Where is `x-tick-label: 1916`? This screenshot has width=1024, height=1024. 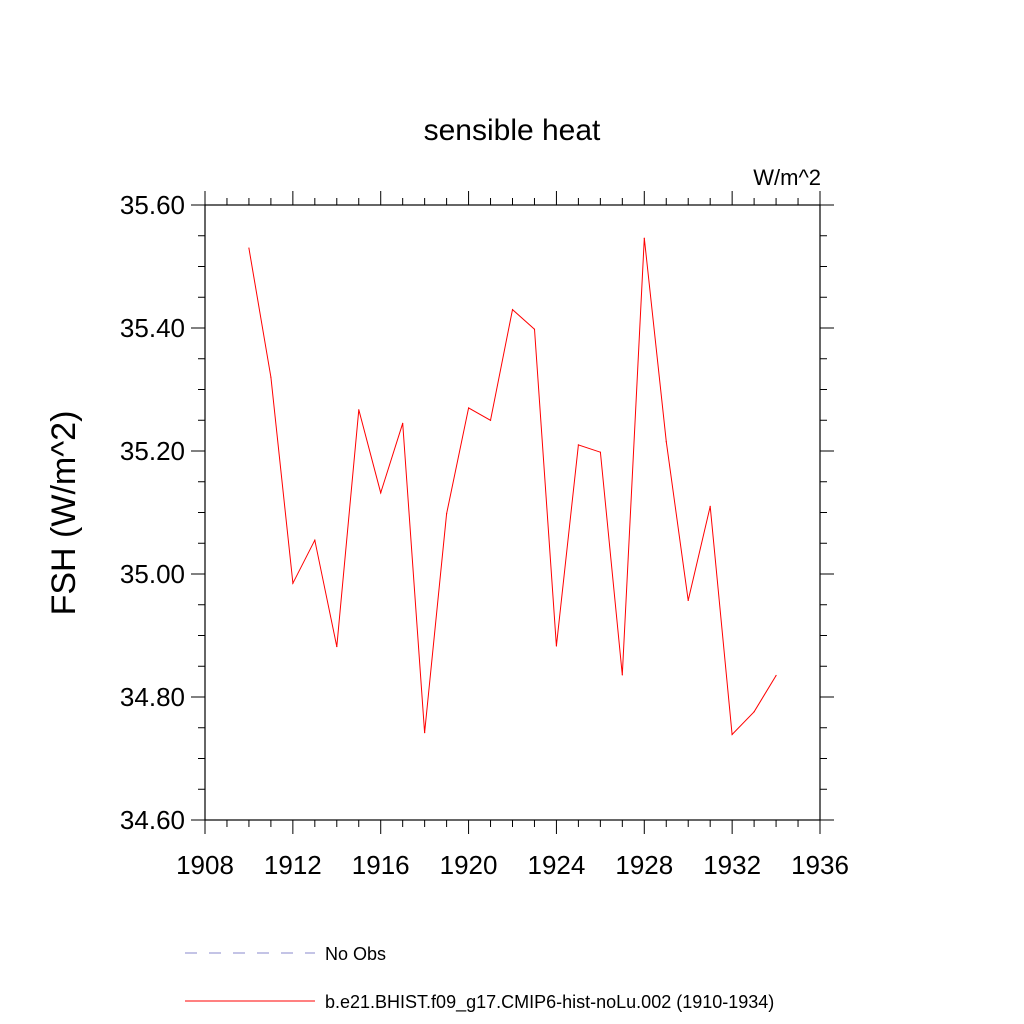
x-tick-label: 1916 is located at coordinates (381, 865).